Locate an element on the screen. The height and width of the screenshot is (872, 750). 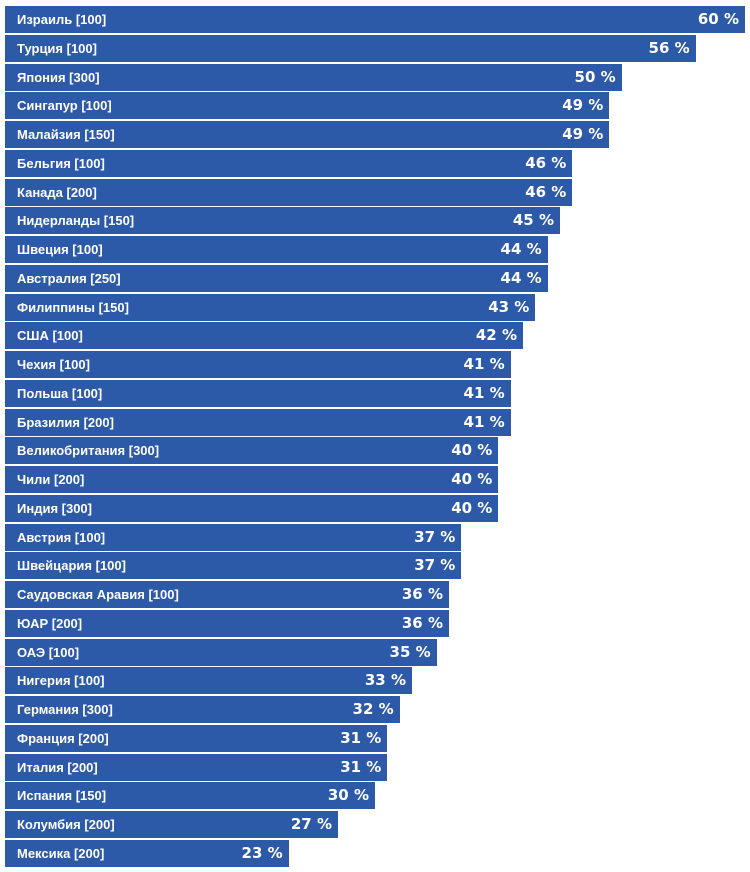
category-label: Бельгия [100] is located at coordinates (61, 163).